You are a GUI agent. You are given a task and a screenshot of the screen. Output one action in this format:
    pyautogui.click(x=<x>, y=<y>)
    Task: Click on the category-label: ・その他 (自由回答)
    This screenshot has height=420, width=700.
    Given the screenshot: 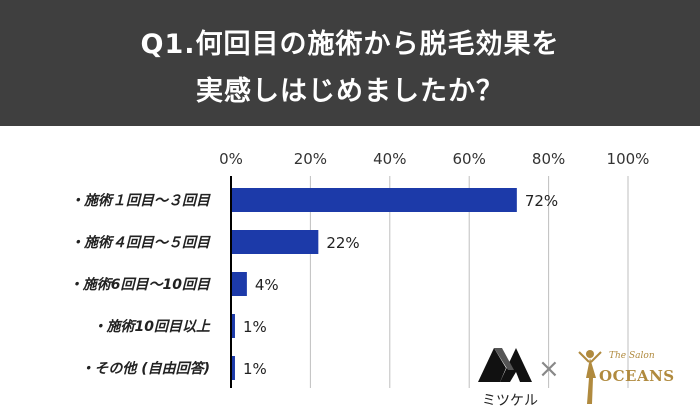 What is the action you would take?
    pyautogui.click(x=145, y=368)
    